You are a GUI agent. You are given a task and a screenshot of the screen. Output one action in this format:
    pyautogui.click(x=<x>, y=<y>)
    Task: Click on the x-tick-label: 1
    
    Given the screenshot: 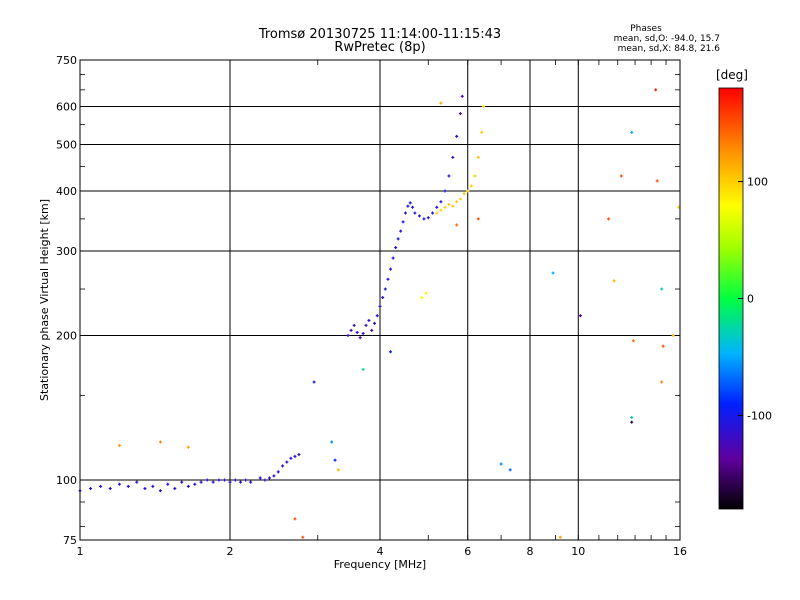 What is the action you would take?
    pyautogui.click(x=80, y=551)
    